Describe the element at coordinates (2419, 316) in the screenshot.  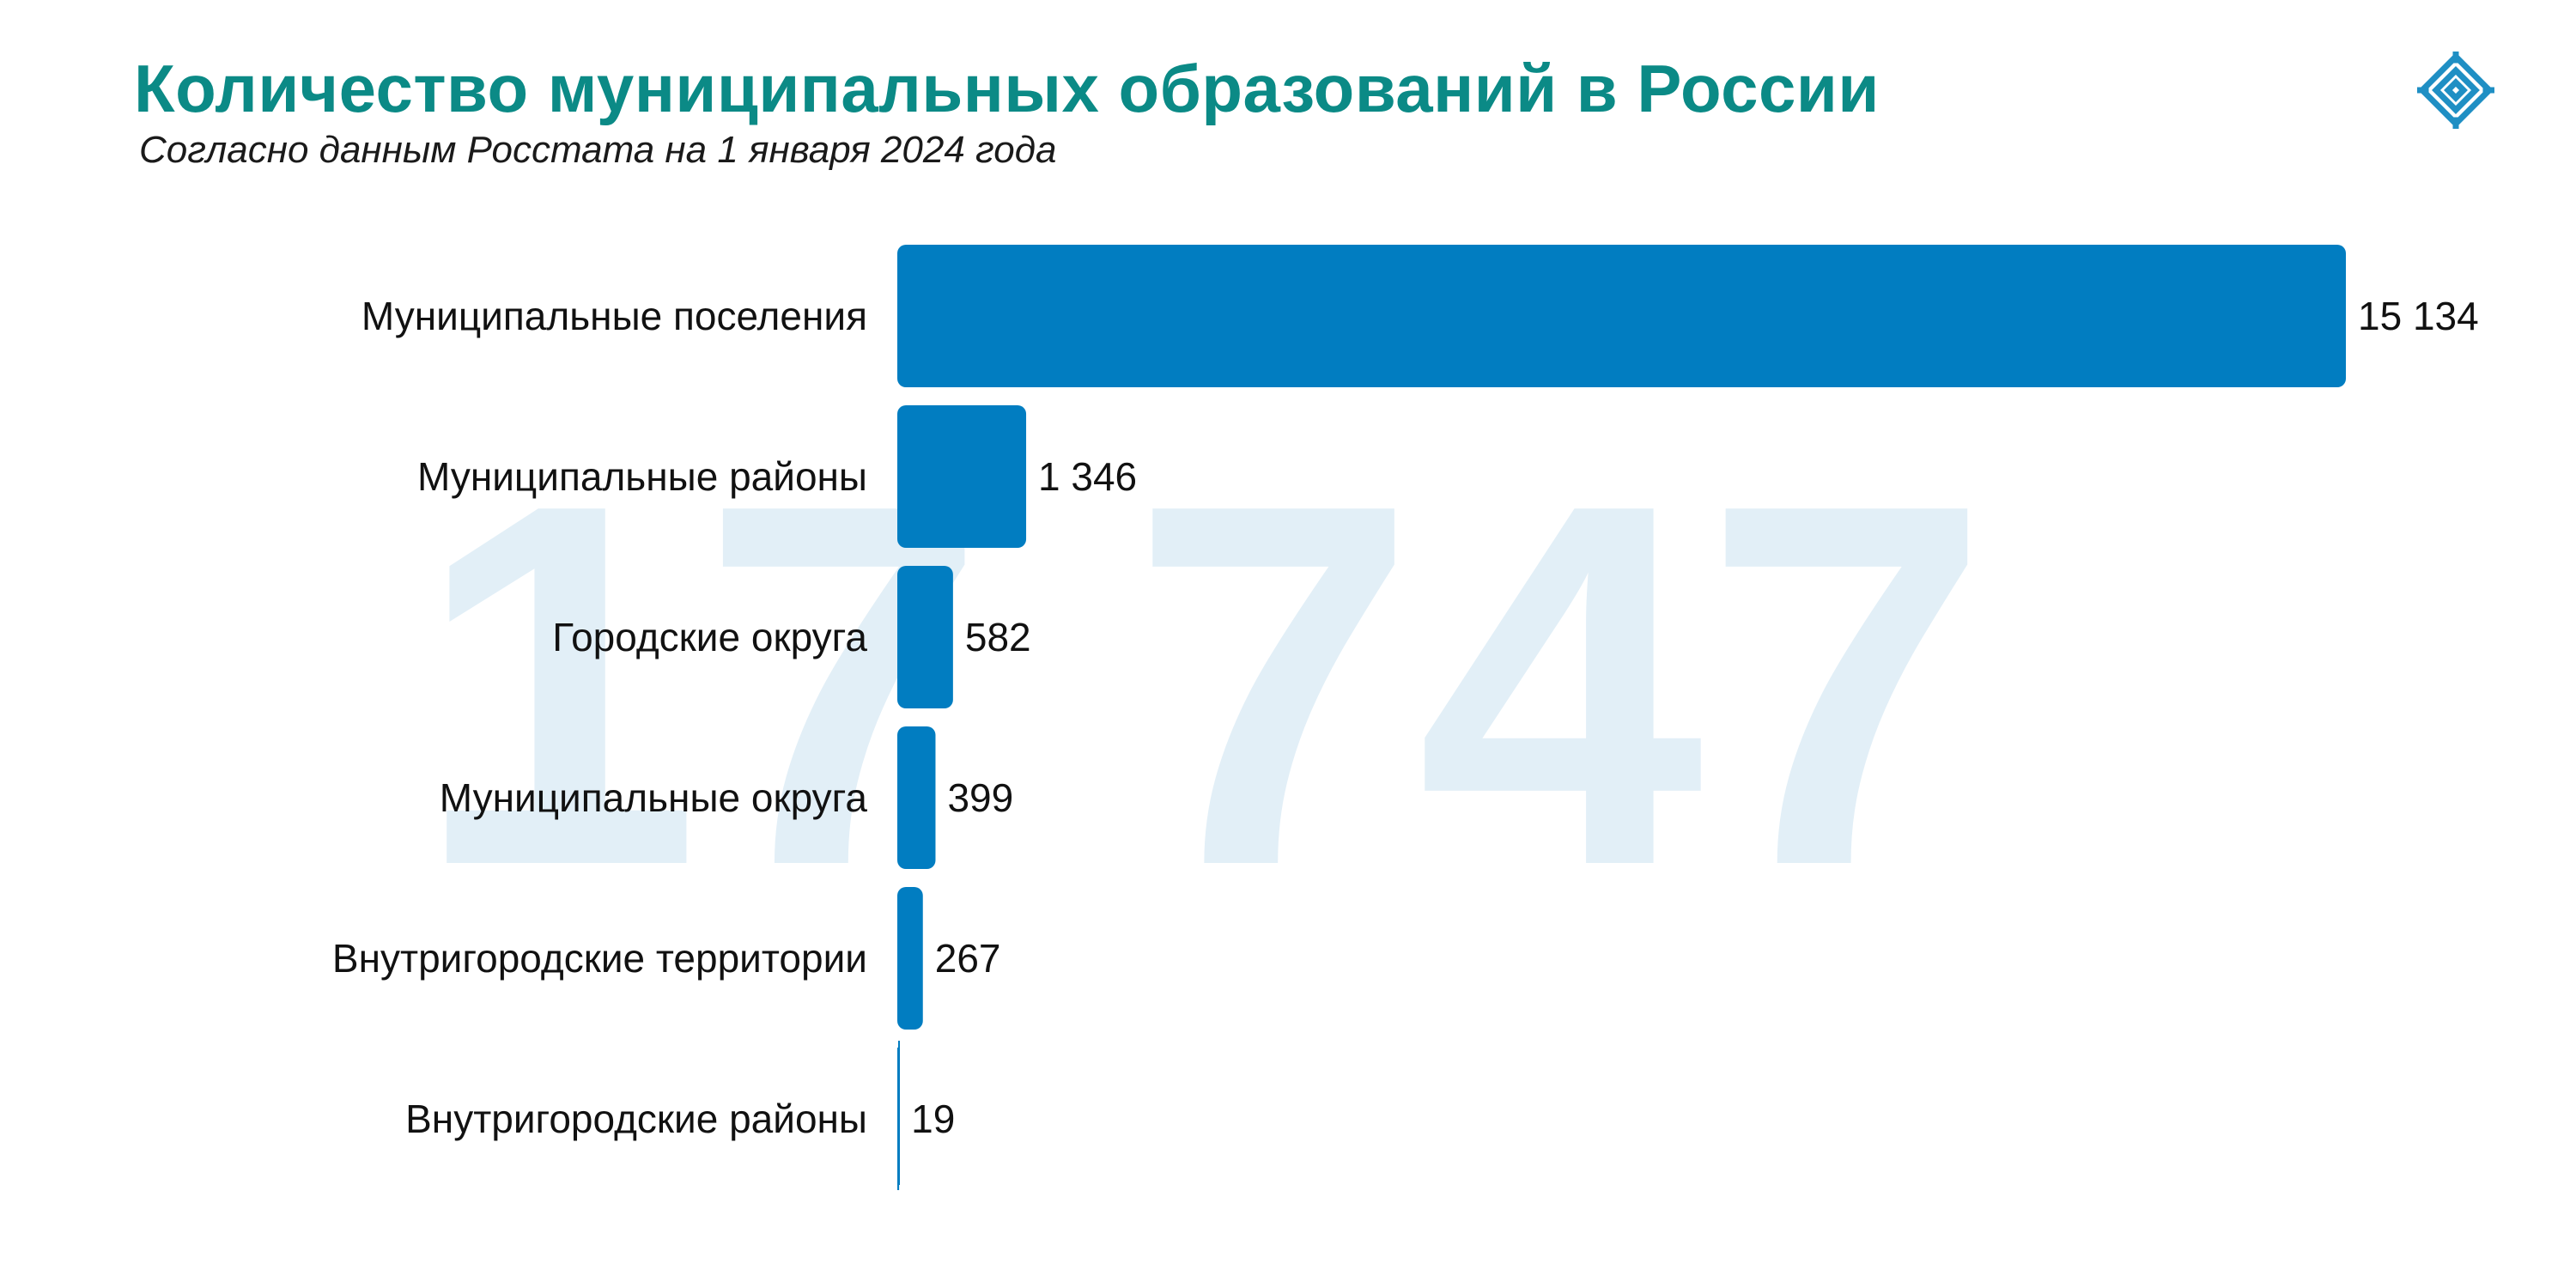
I see `value-label-1: 15 134` at that location.